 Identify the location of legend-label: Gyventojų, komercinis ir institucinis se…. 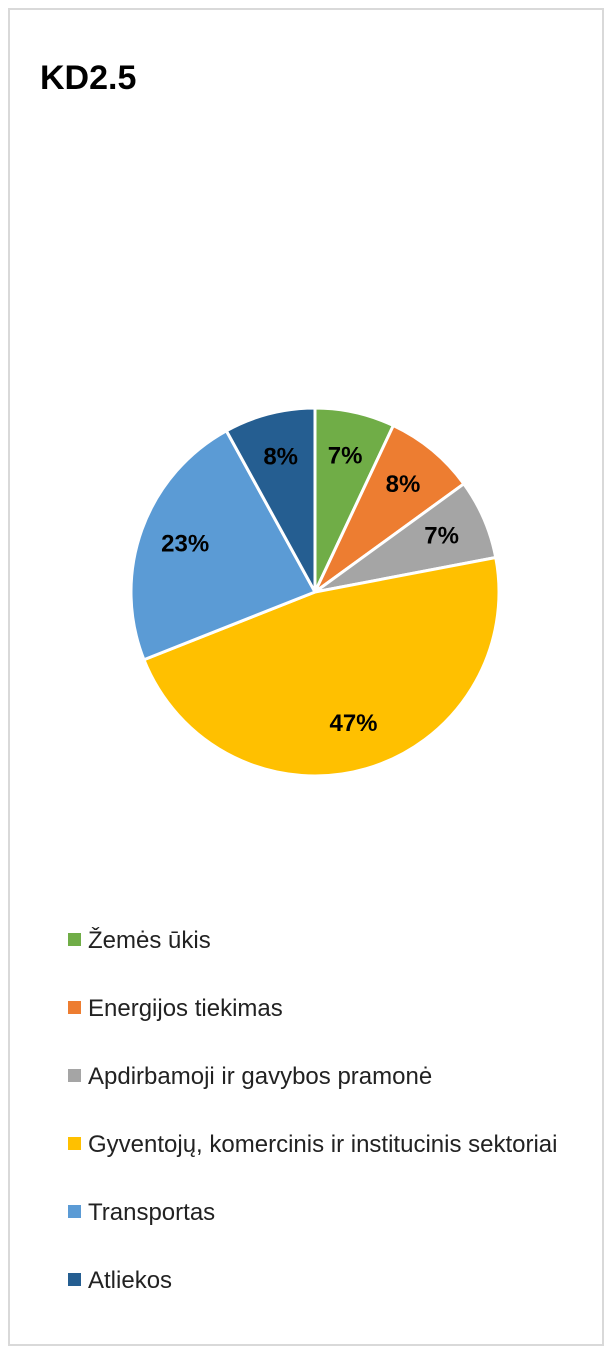
(323, 1144).